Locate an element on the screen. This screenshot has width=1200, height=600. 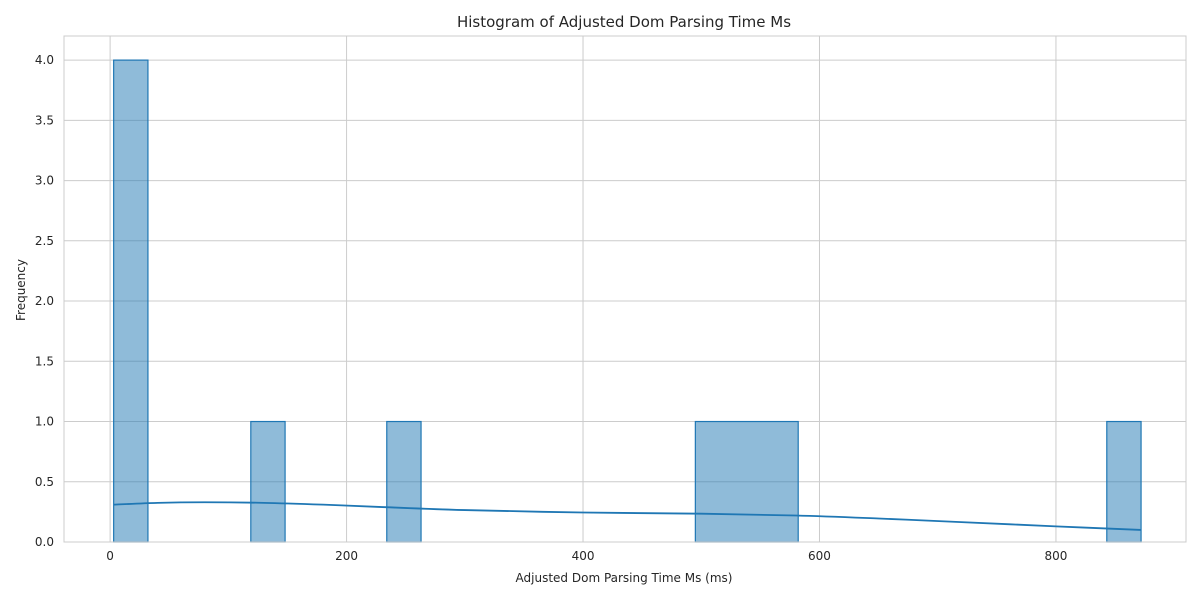
kde-layer is located at coordinates (627, 516).